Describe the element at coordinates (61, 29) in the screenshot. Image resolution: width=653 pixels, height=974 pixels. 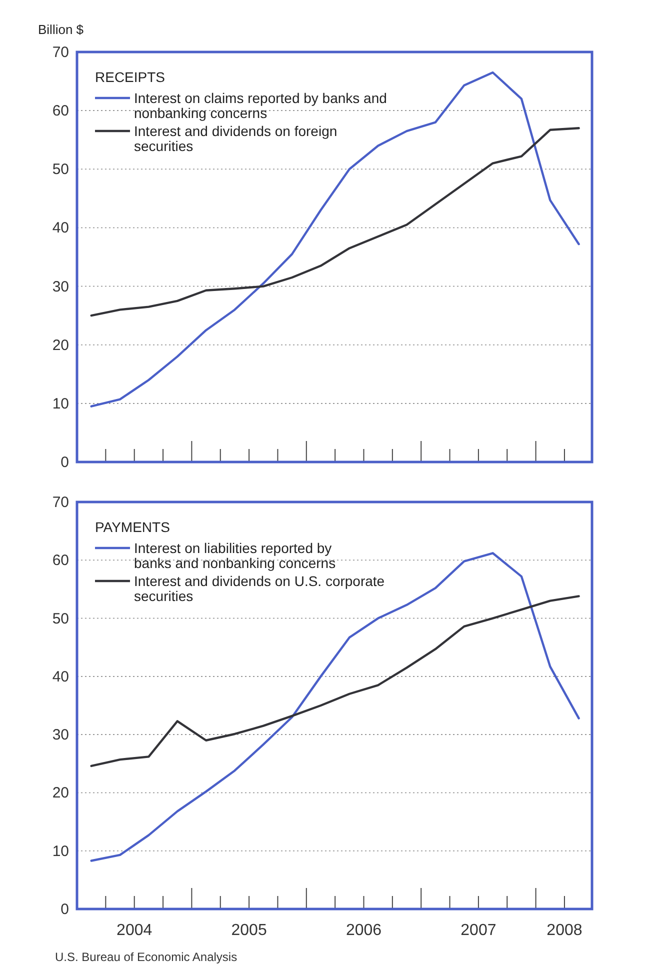
I see `y-axis-title: Billion $` at that location.